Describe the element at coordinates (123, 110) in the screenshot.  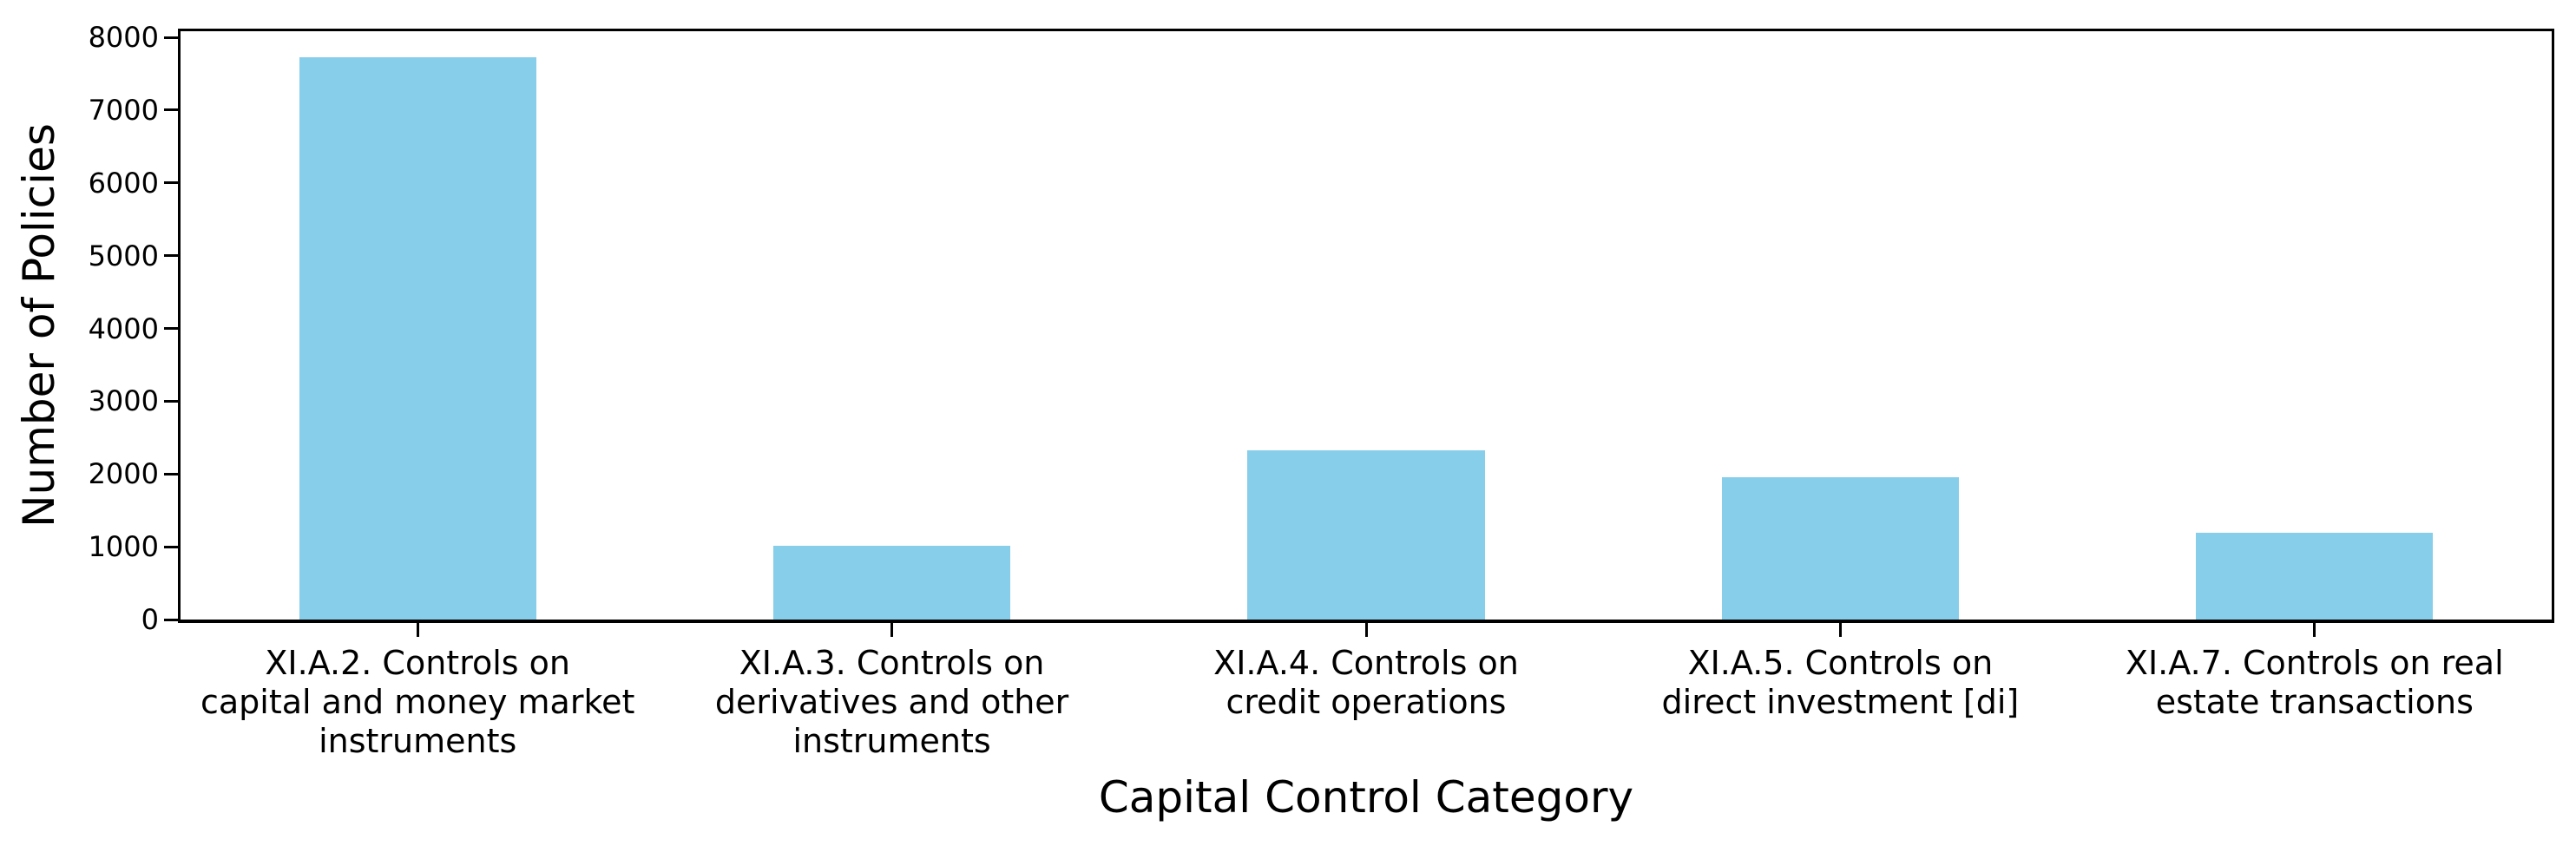
I see `y-axis-tick-label: 7000` at that location.